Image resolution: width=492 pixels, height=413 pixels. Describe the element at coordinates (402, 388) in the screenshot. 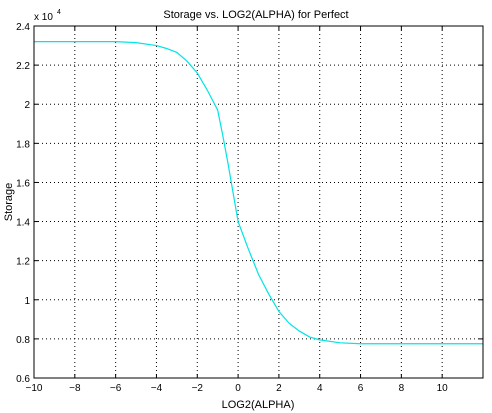

I see `x-tick-label: 8` at that location.